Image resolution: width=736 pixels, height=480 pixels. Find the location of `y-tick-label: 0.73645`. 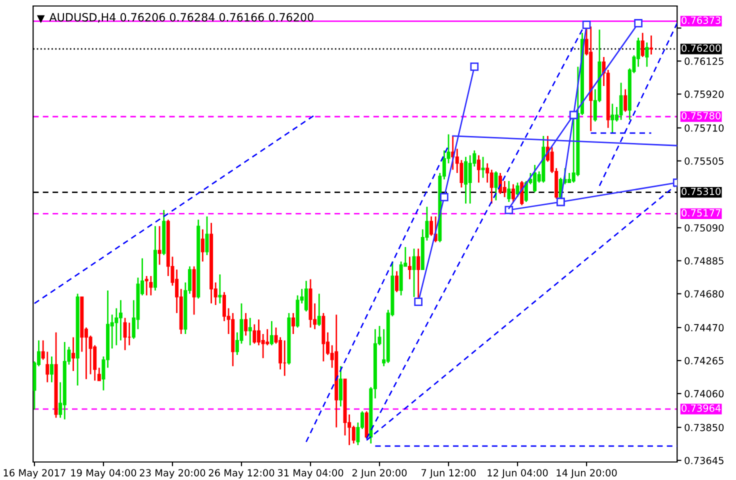

y-tick-label: 0.73645 is located at coordinates (704, 460).